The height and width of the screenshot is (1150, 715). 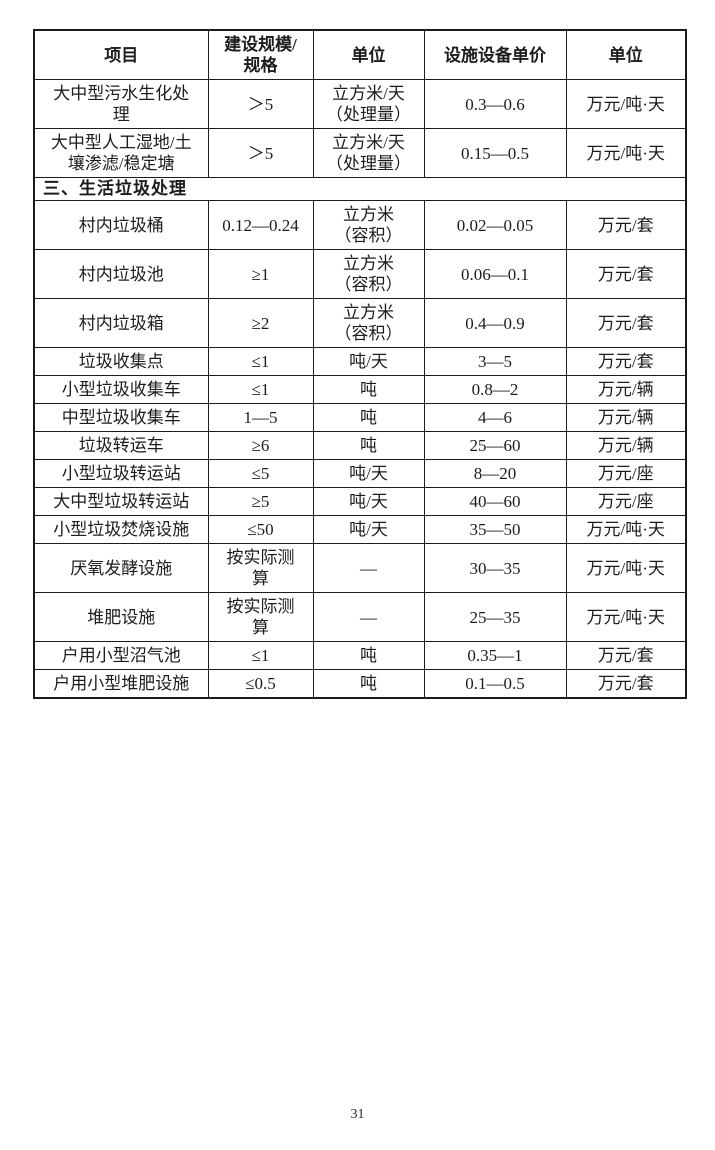 I want to click on cell-project: 大中型人工湿地/土 壤渗滤/稳定塘, so click(x=121, y=153).